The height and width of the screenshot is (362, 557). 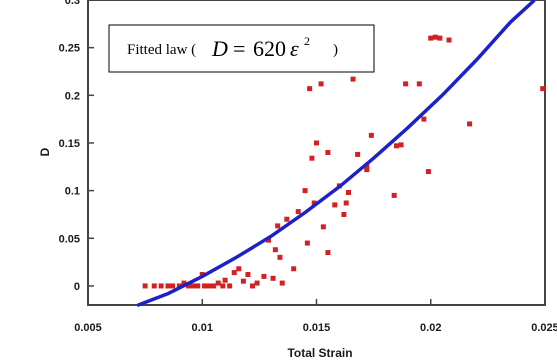 I want to click on legend-frame, so click(x=241, y=48).